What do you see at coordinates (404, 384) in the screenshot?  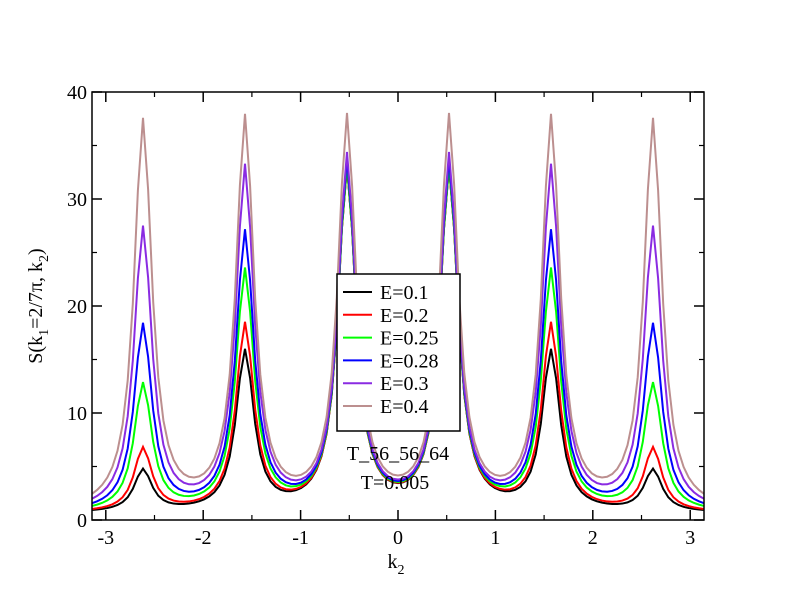 I see `legend-label: E=0.3` at bounding box center [404, 384].